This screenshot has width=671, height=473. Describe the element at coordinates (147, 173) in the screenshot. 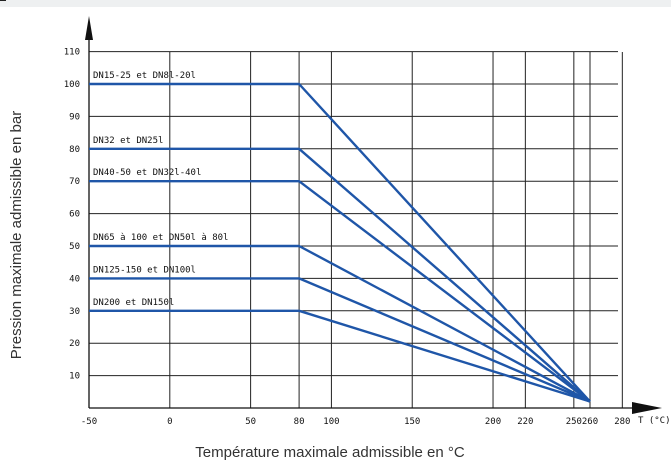

I see `series-label: DN40-50 et DN32l-40l` at that location.